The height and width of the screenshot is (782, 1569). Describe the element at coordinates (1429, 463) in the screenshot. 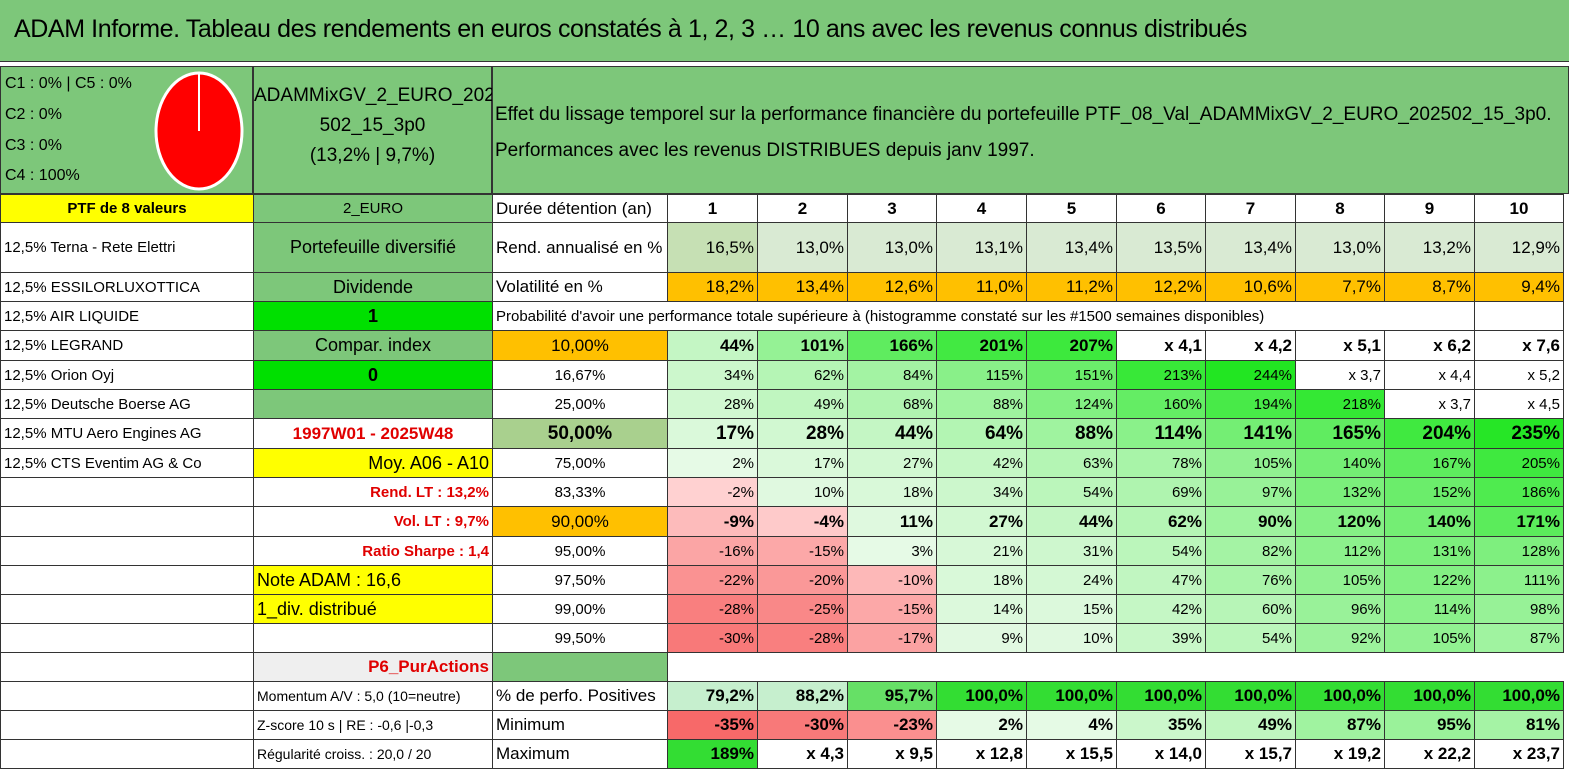

I see `probability-value: 167%` at that location.